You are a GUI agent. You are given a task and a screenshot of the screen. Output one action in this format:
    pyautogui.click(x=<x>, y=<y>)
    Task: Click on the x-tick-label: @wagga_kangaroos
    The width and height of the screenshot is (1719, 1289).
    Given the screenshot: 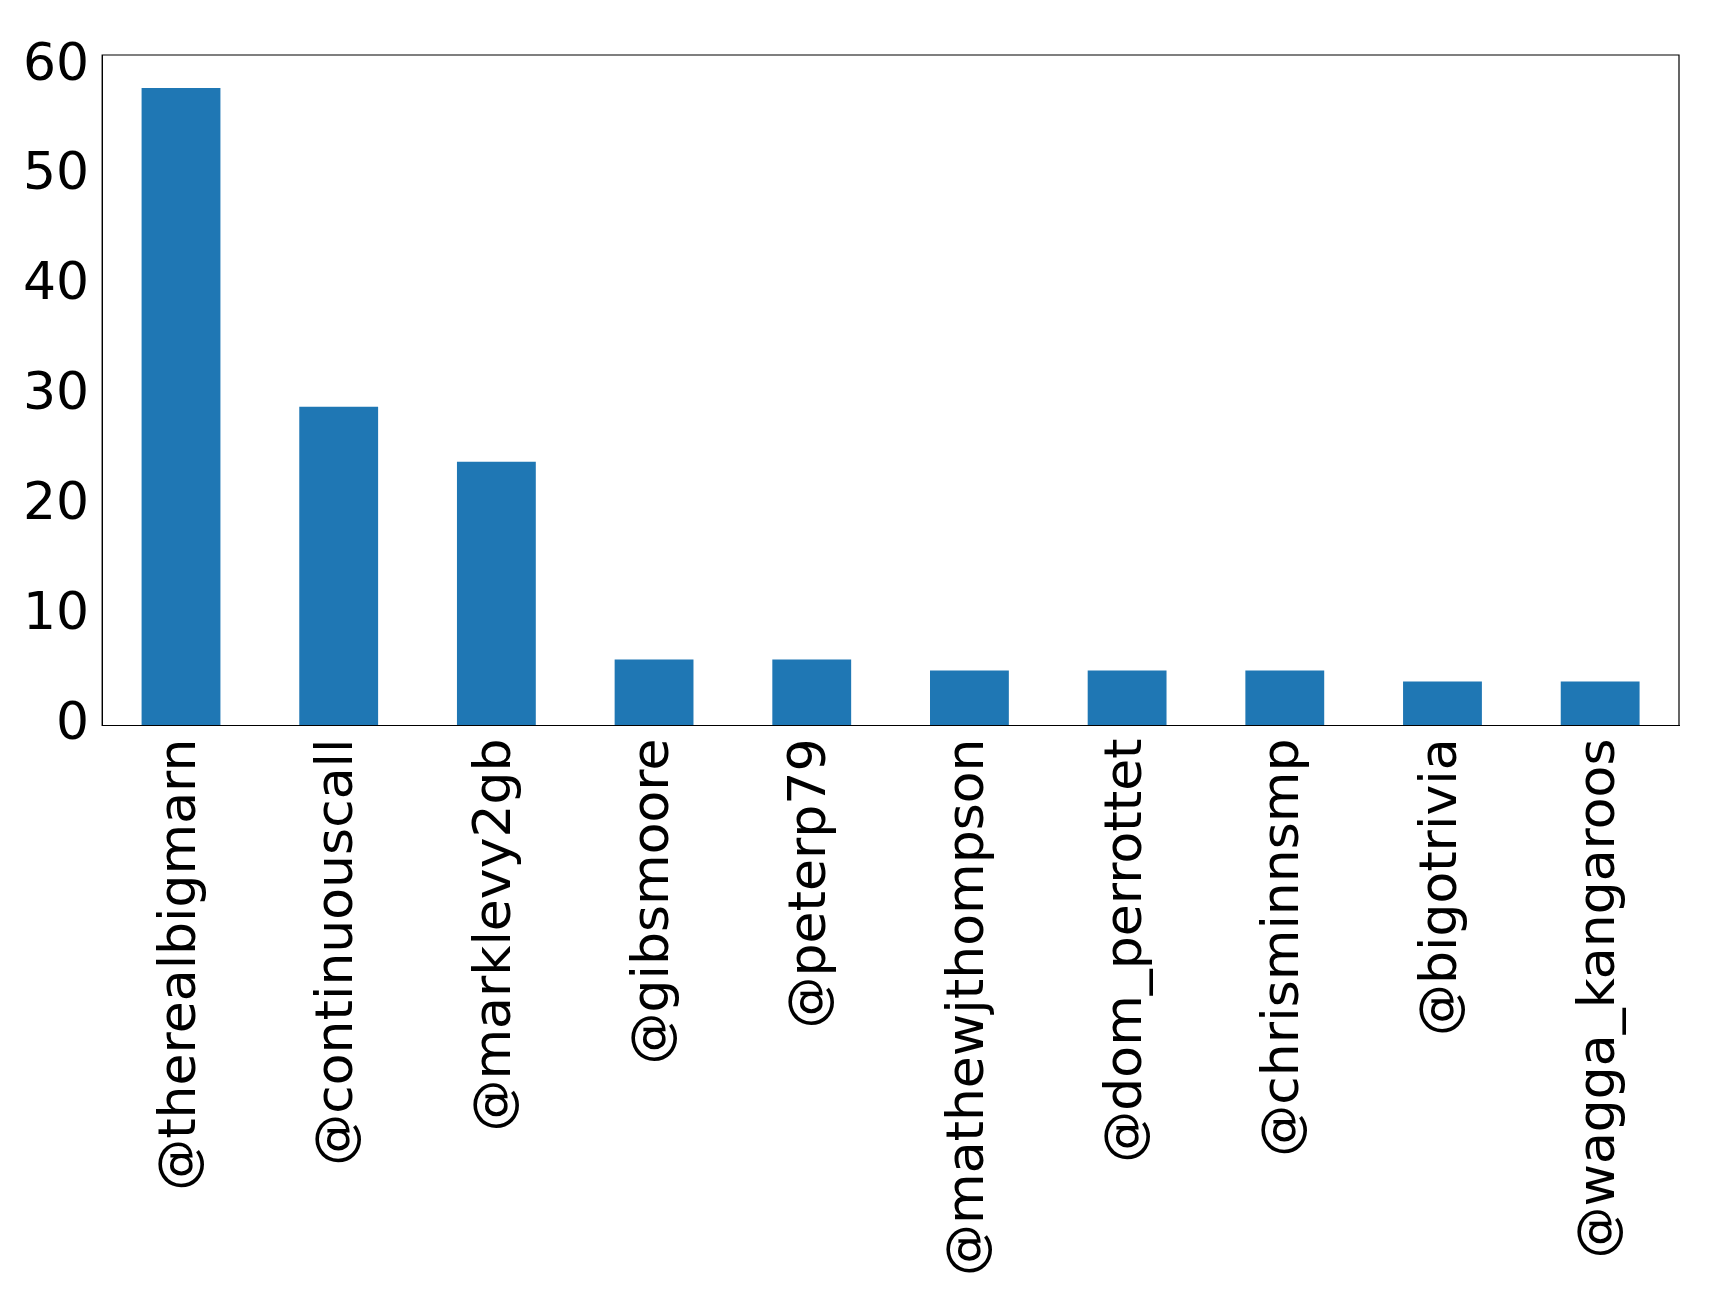 What is the action you would take?
    pyautogui.click(x=1595, y=998)
    